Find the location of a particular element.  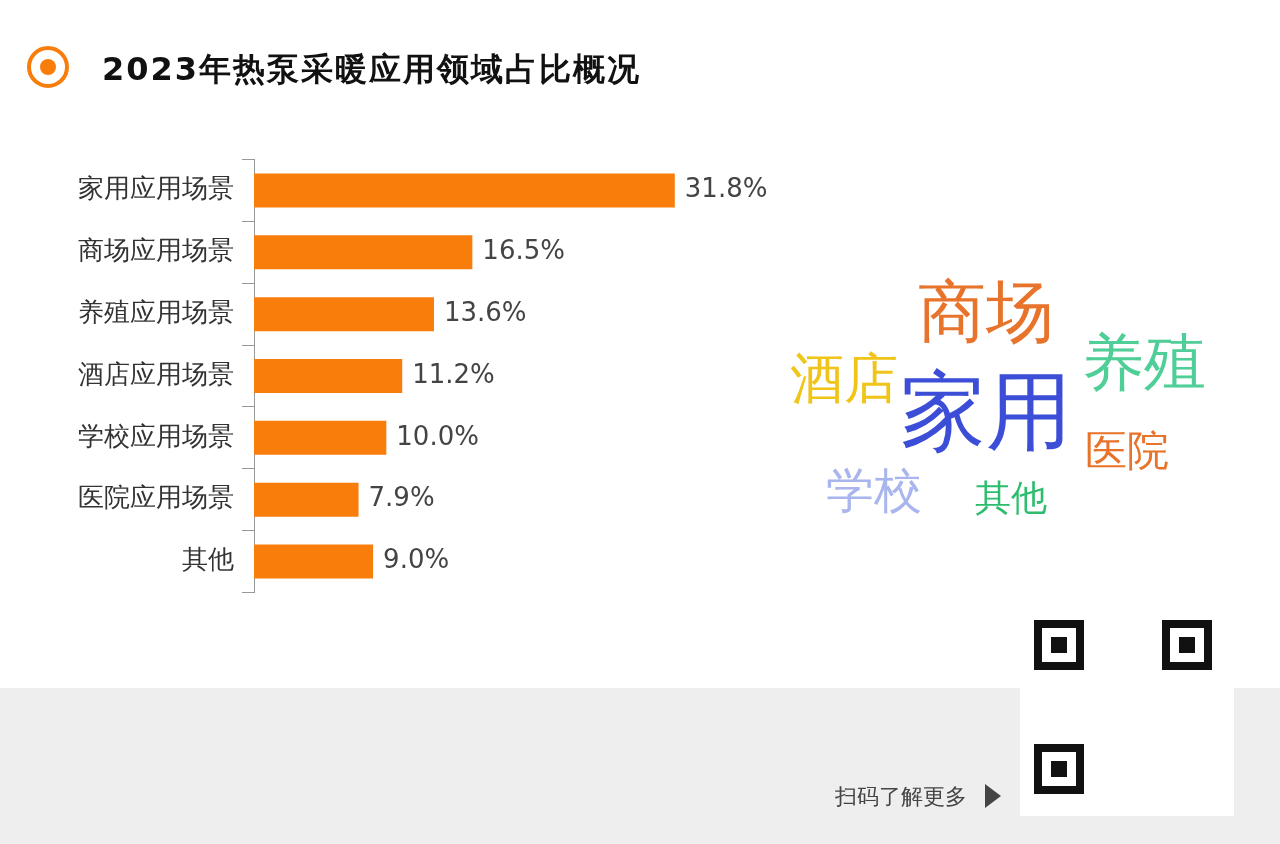

data-label: 16.5% is located at coordinates (523, 250).